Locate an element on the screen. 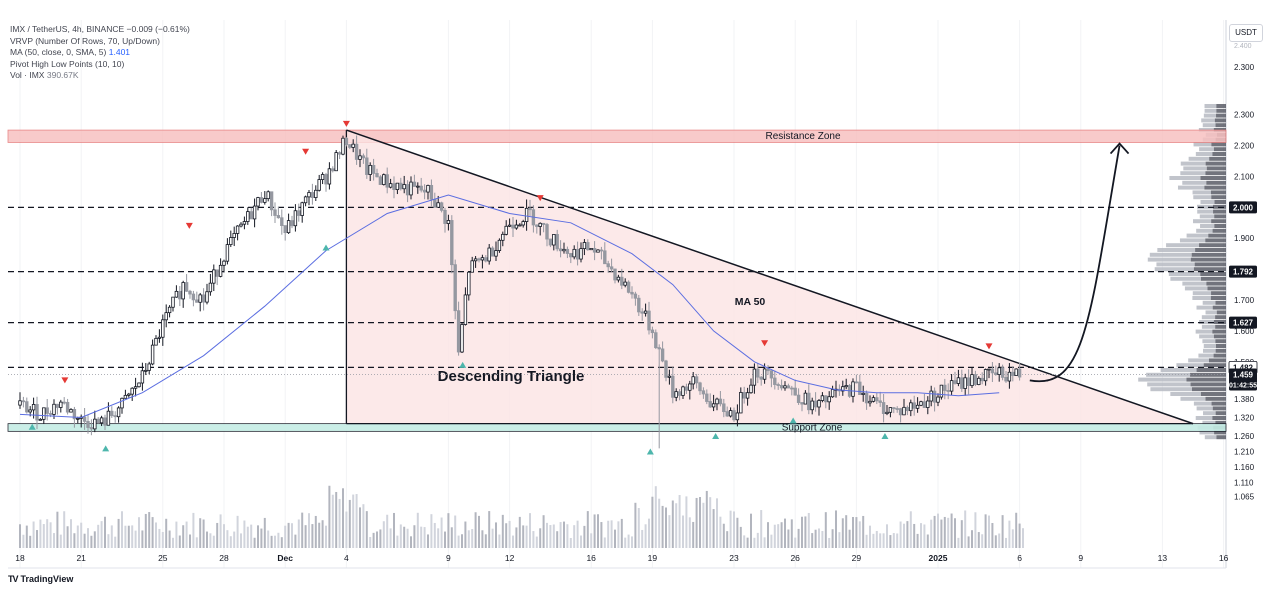 This screenshot has height=592, width=1280. price-tag-text: 1.627 is located at coordinates (1243, 323).